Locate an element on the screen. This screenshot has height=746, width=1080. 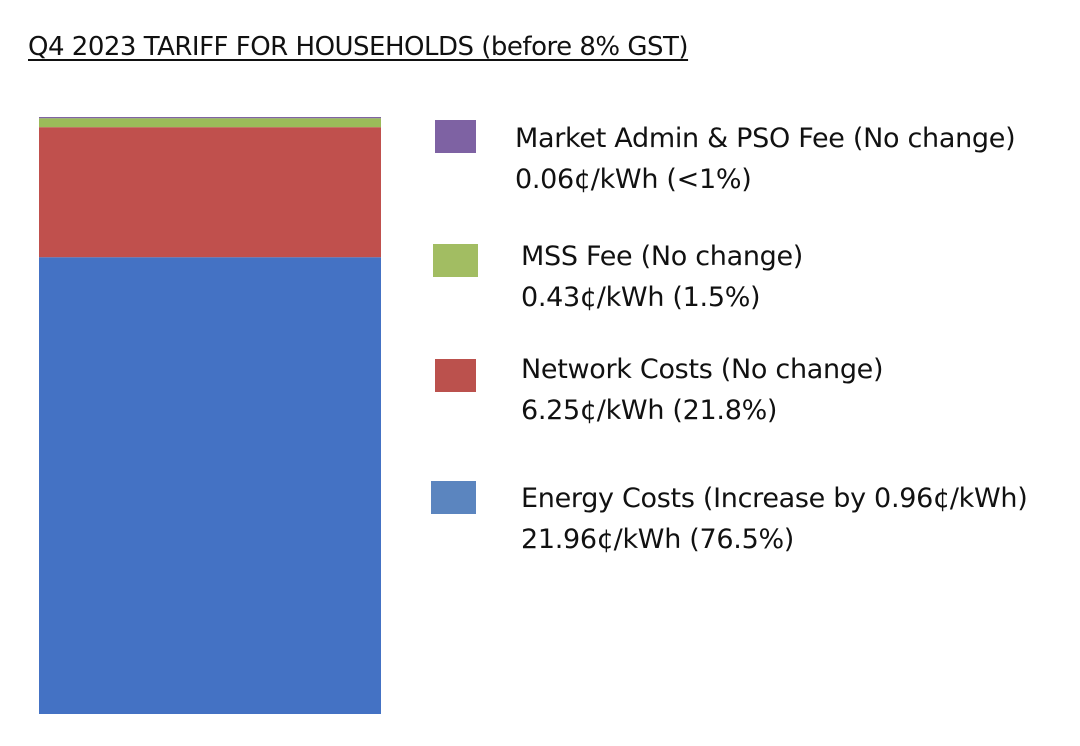
legend-label-network-costs: Network Costs (No change) is located at coordinates (702, 369).